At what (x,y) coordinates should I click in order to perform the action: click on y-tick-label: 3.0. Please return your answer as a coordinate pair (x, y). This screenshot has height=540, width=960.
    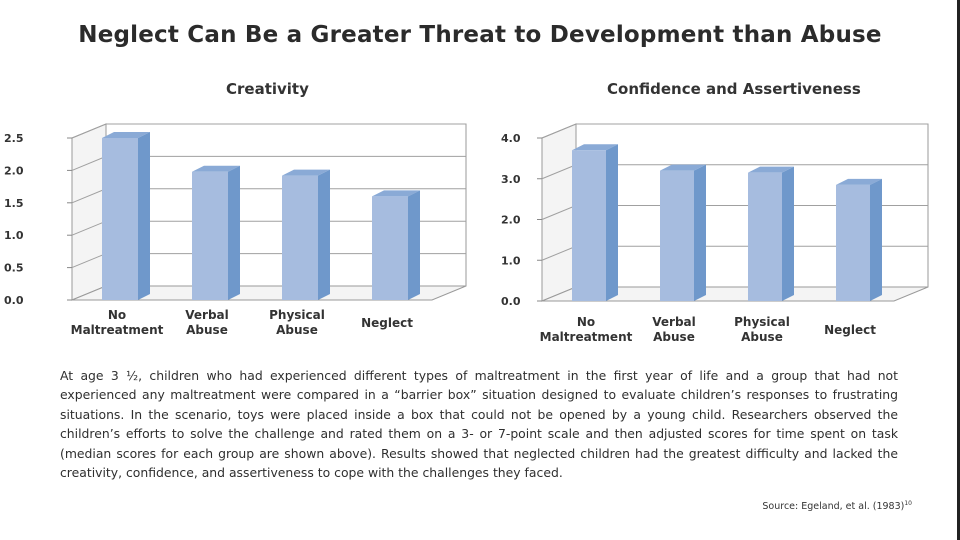
    Looking at the image, I should click on (511, 179).